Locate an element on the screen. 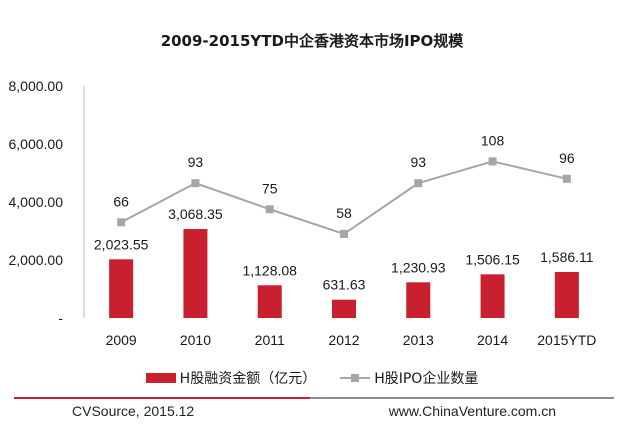 The height and width of the screenshot is (426, 624). x-tick-label: 2014 is located at coordinates (492, 340).